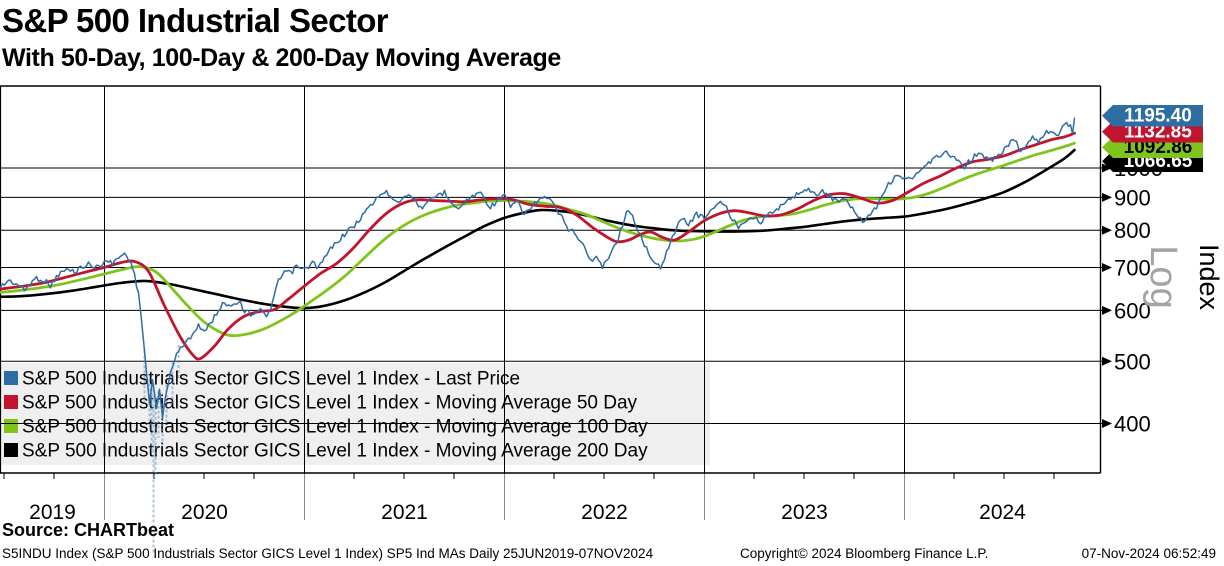 This screenshot has height=566, width=1224. What do you see at coordinates (52, 512) in the screenshot?
I see `x-axis-year-label: 2019` at bounding box center [52, 512].